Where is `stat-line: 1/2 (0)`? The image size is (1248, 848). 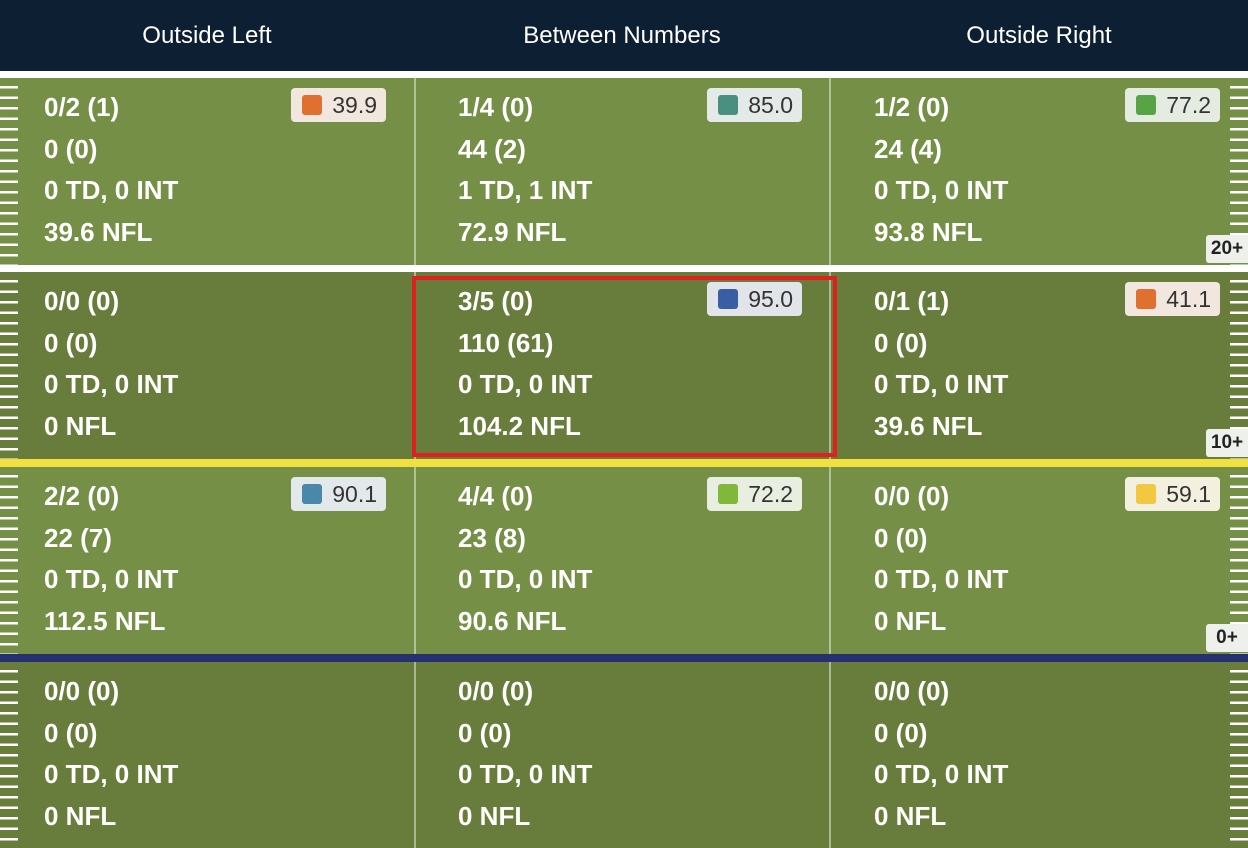
stat-line: 1/2 (0) is located at coordinates (912, 107).